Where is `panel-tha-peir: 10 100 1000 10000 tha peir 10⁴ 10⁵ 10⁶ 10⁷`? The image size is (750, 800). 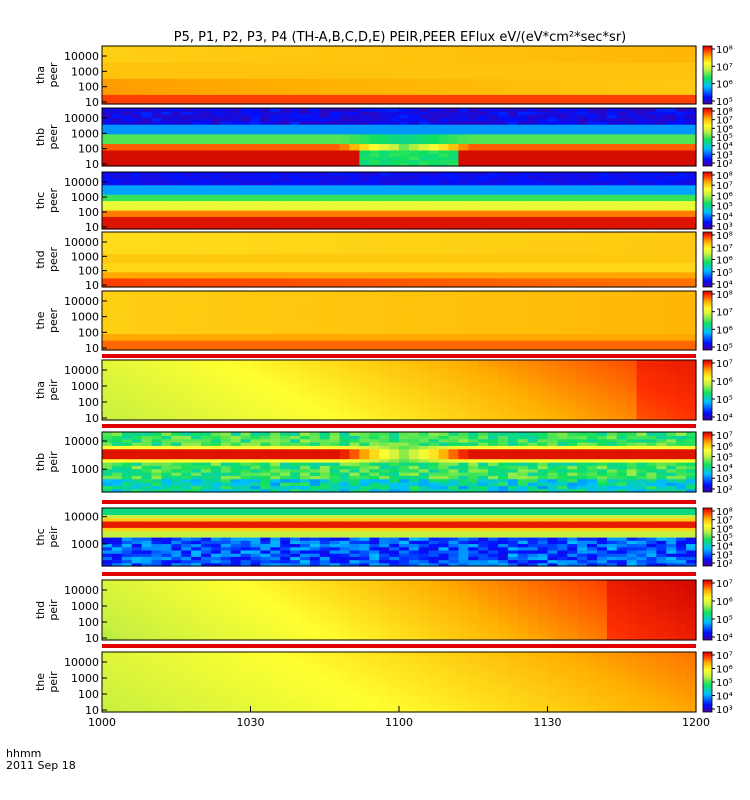
panel-tha-peir: 10 100 1000 10000 tha peir 10⁴ 10⁵ 10⁶ 10⁷ is located at coordinates (383, 392).